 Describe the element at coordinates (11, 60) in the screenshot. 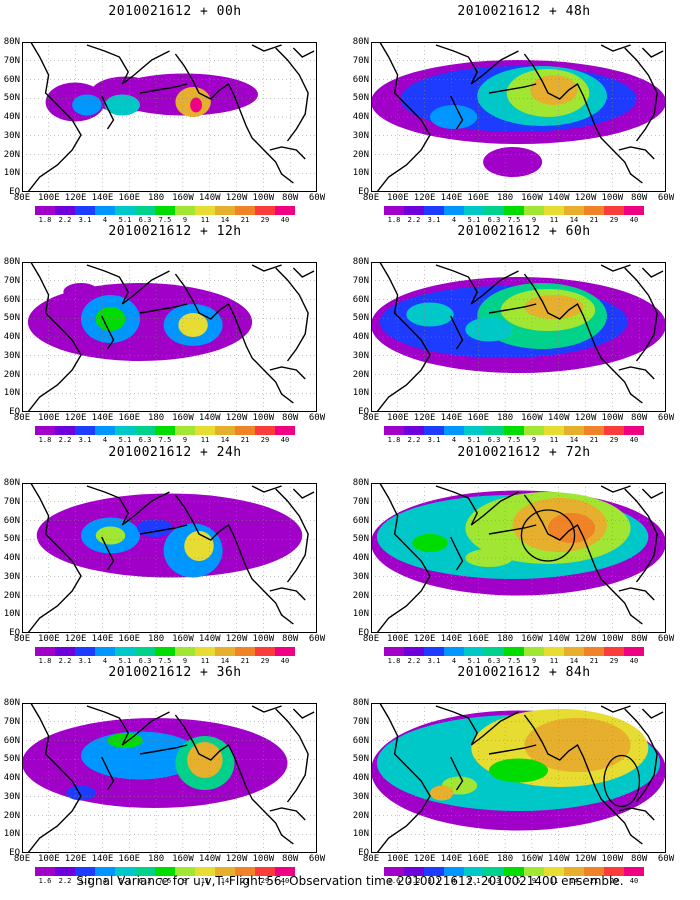

I see `latitude-tick-label: 70N` at that location.